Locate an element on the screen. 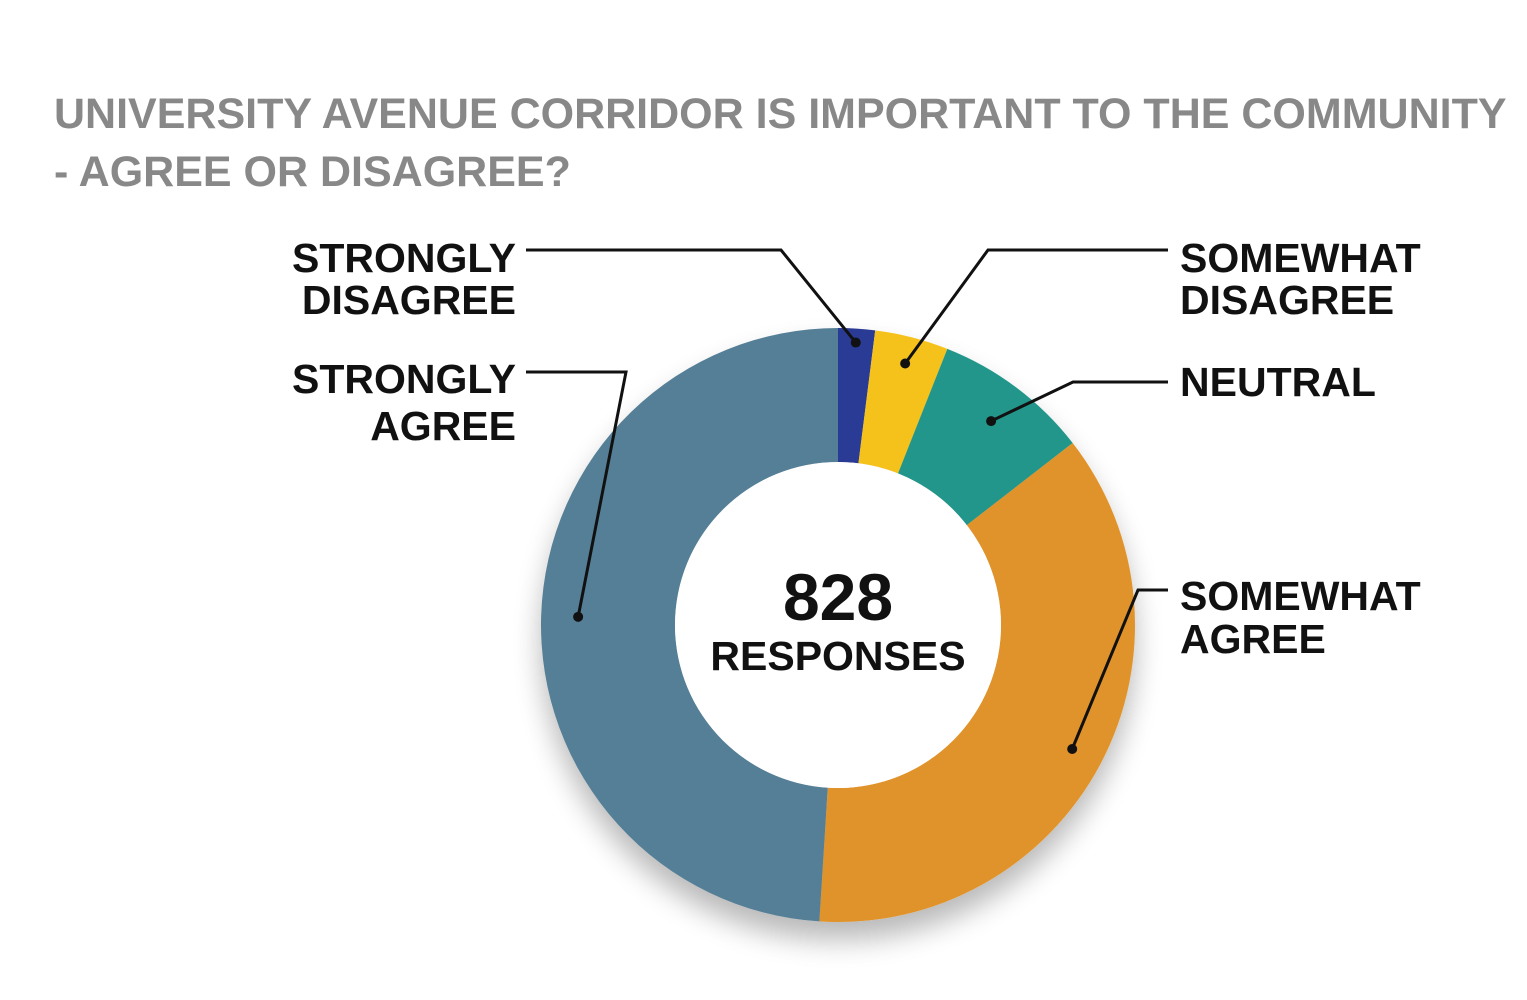 This screenshot has height=1000, width=1527. chart-title-line-2: - AGREE OR DISAGREE? is located at coordinates (312, 172).